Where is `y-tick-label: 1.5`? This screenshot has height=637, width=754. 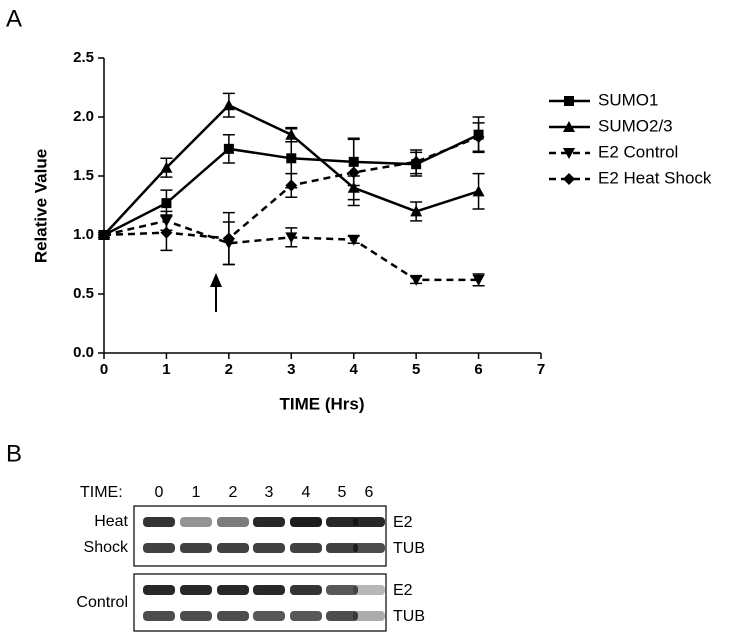
y-tick-label: 1.5 is located at coordinates (83, 175).